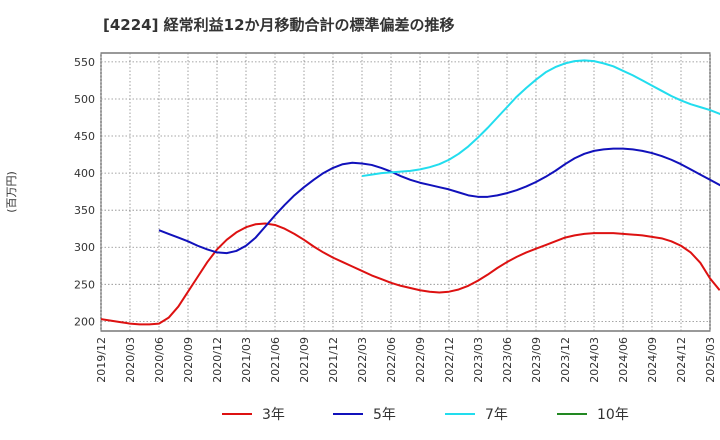 The image size is (720, 440). I want to click on y-tick-label: 550, so click(84, 62).